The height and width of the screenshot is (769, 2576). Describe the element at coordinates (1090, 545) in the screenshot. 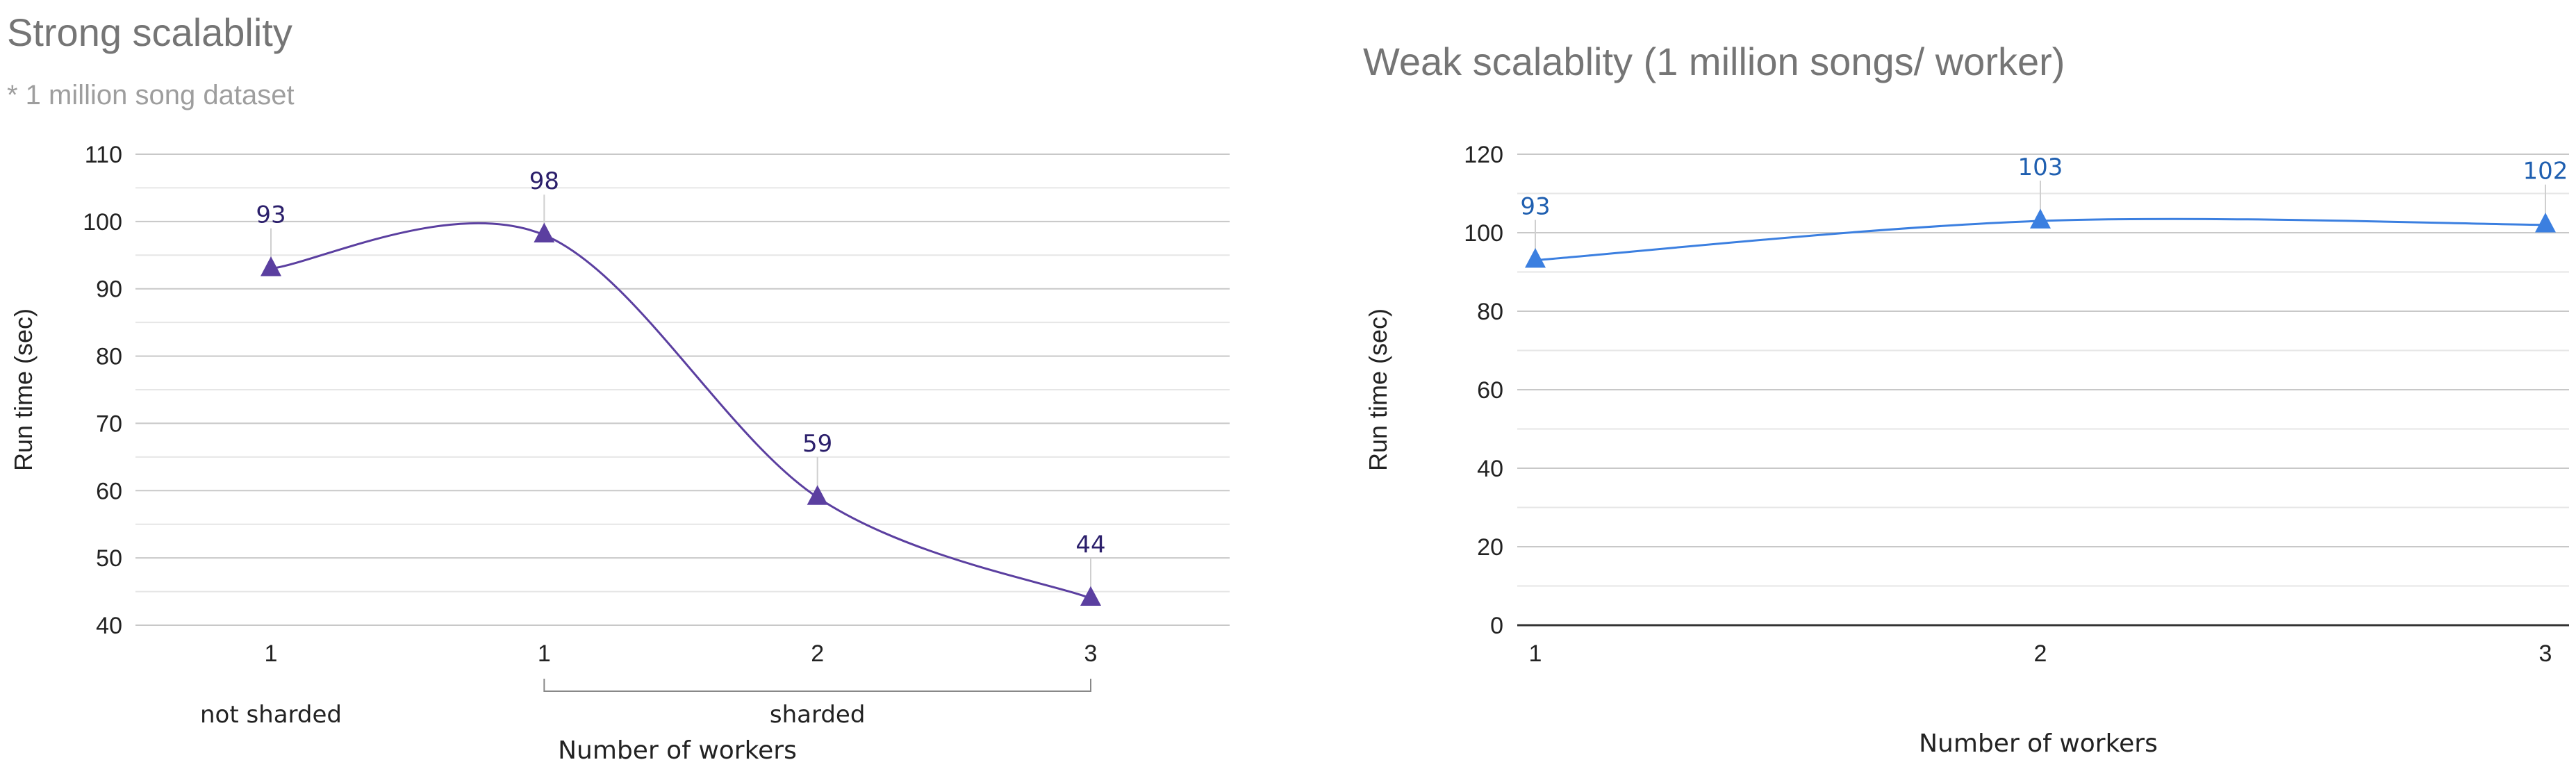

I see `data-label: 44` at that location.